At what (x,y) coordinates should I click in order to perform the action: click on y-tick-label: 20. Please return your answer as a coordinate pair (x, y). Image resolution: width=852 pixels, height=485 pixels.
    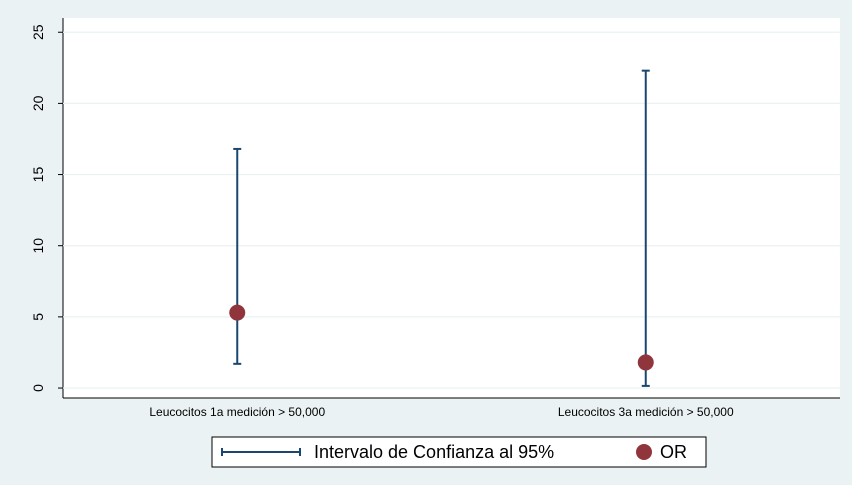
    Looking at the image, I should click on (38, 103).